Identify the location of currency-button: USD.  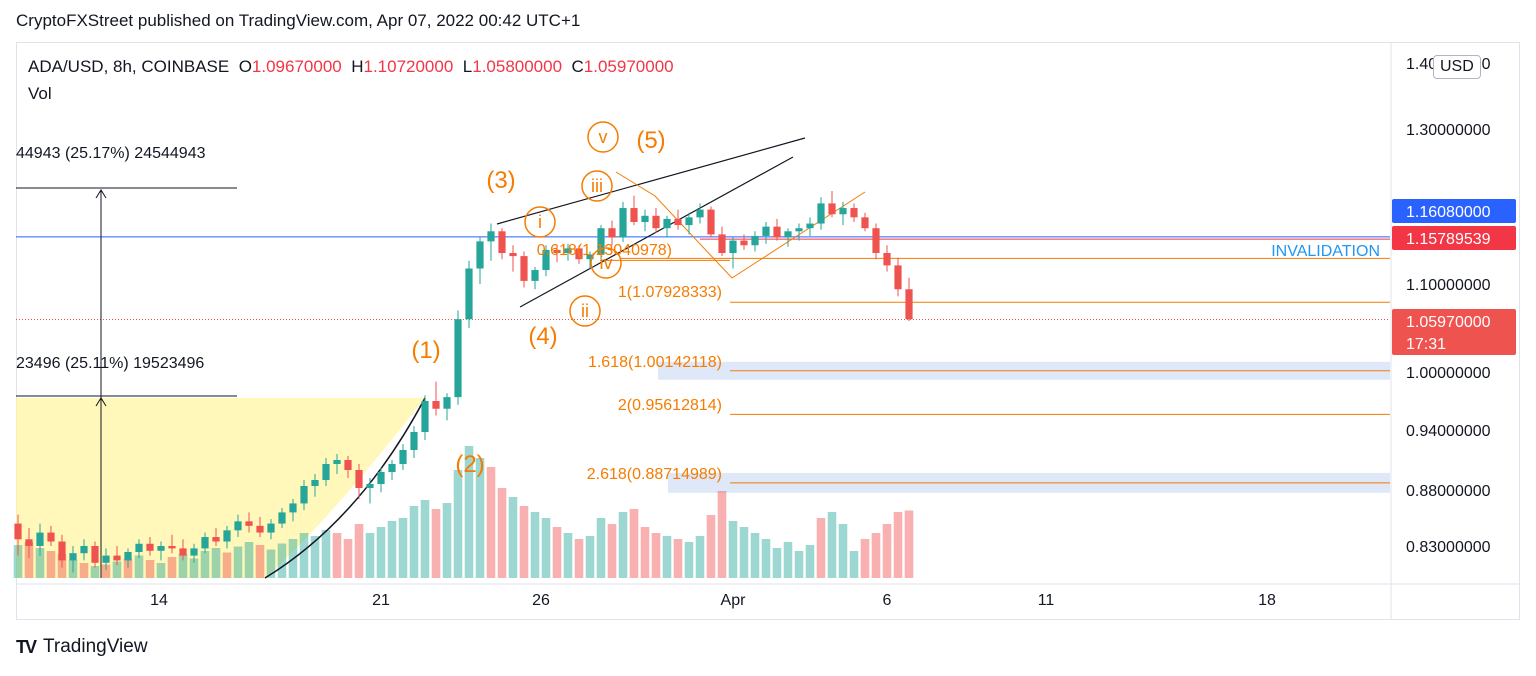
(1457, 67).